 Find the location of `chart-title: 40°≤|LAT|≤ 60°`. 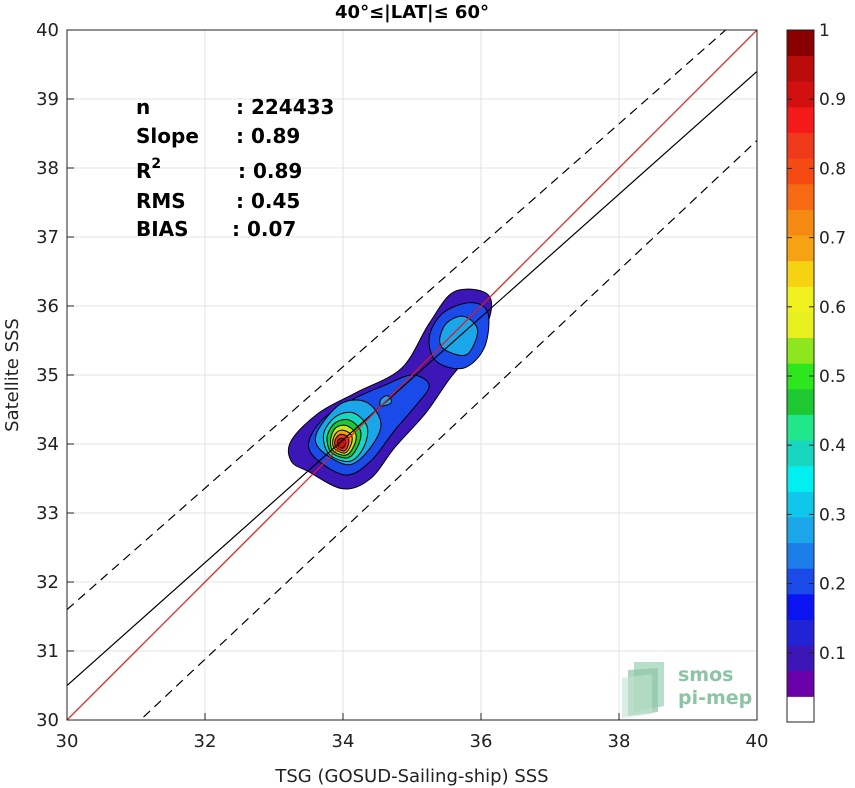

chart-title: 40°≤|LAT|≤ 60° is located at coordinates (412, 12).